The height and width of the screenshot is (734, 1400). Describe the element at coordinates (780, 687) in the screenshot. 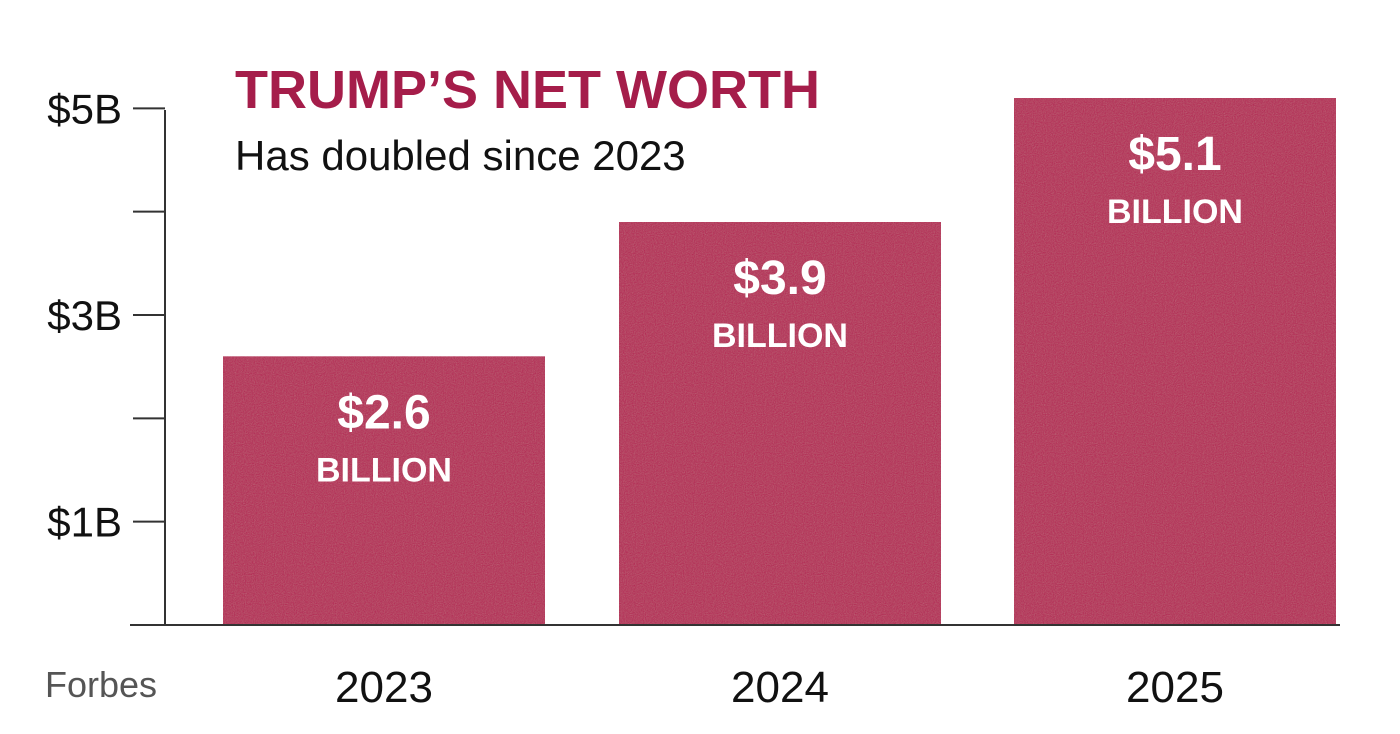

I see `x-tick-label: 2024` at that location.